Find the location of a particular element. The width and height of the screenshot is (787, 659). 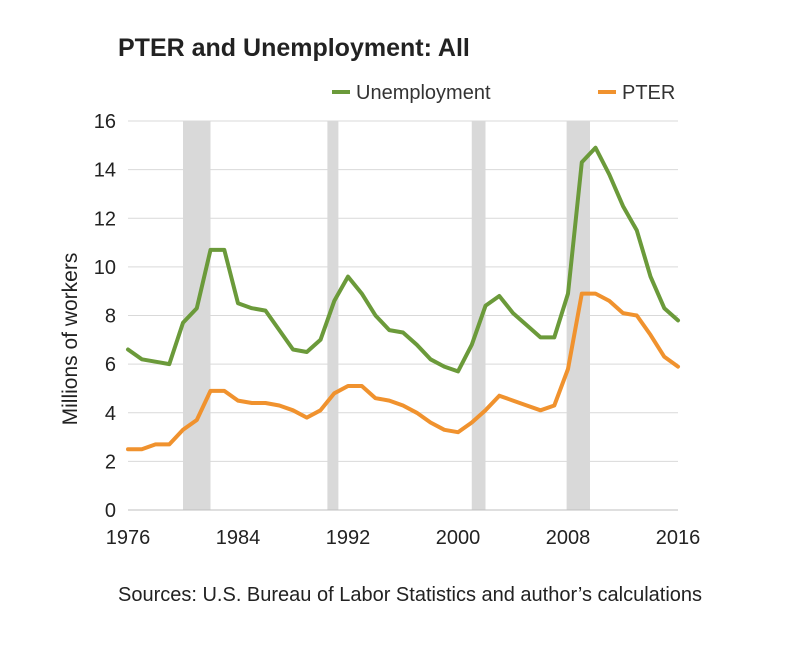

y-tick-label-6: 6 is located at coordinates (110, 365).